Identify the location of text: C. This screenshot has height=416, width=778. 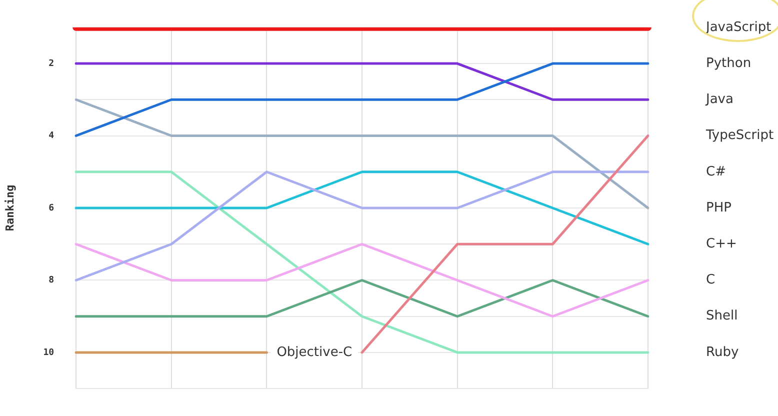
(711, 280).